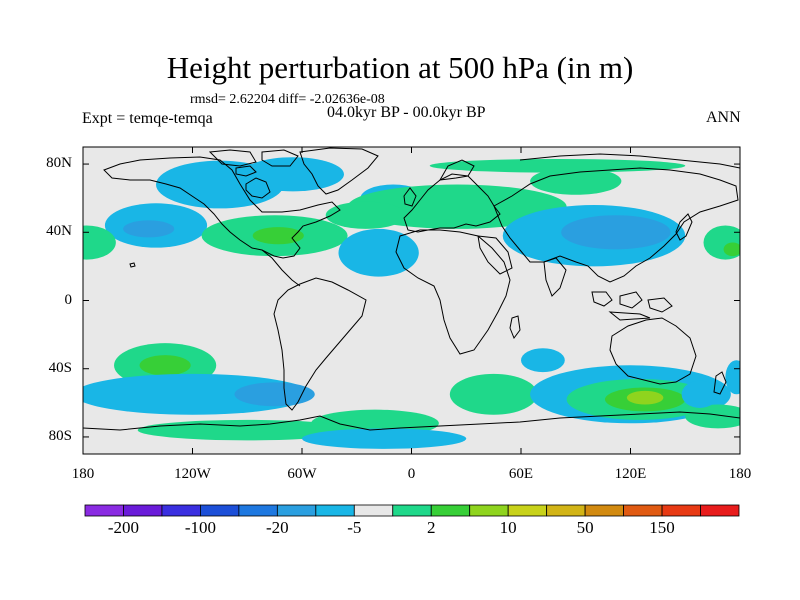 This screenshot has height=600, width=800. What do you see at coordinates (99, 242) in the screenshot?
I see `anomaly-n-pacific-dateline-positive` at bounding box center [99, 242].